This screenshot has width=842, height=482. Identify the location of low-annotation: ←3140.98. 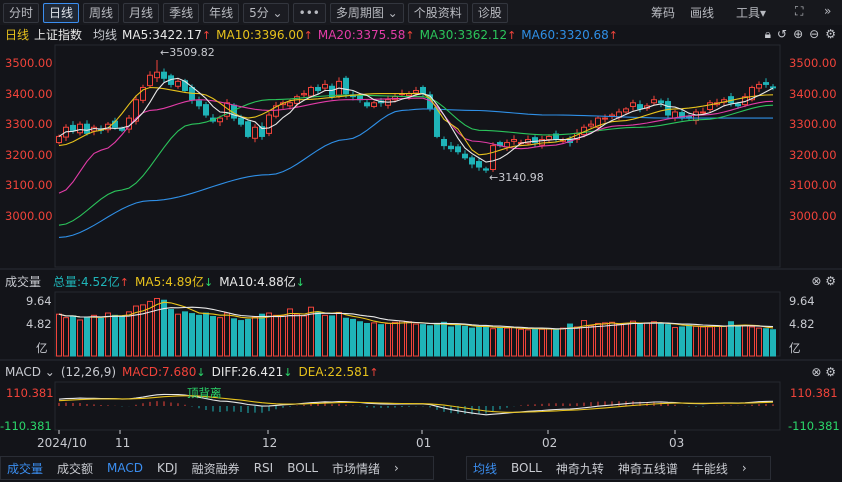
(516, 177).